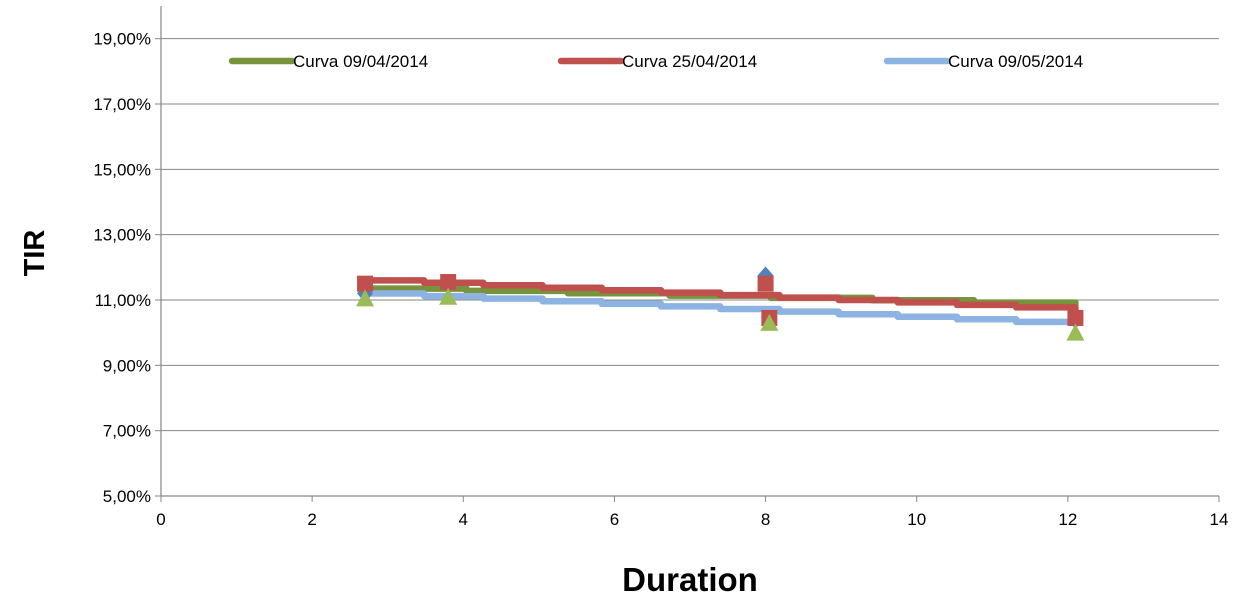  I want to click on x-tick-label-0: 0, so click(160, 519).